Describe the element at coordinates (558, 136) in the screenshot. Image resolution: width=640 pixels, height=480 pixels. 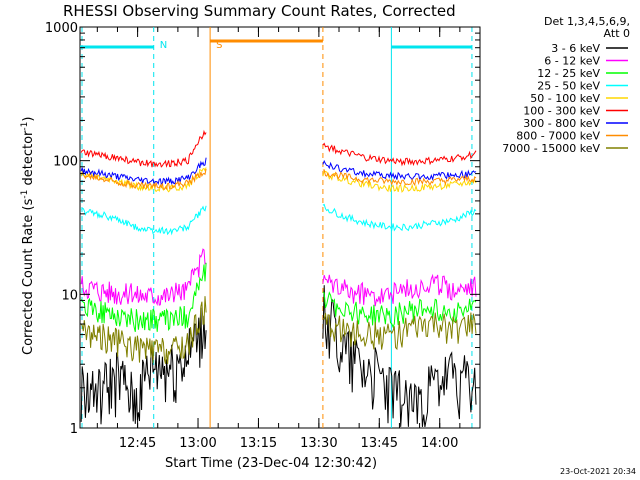
I see `legend-label-7: 800 - 7000 keV` at that location.